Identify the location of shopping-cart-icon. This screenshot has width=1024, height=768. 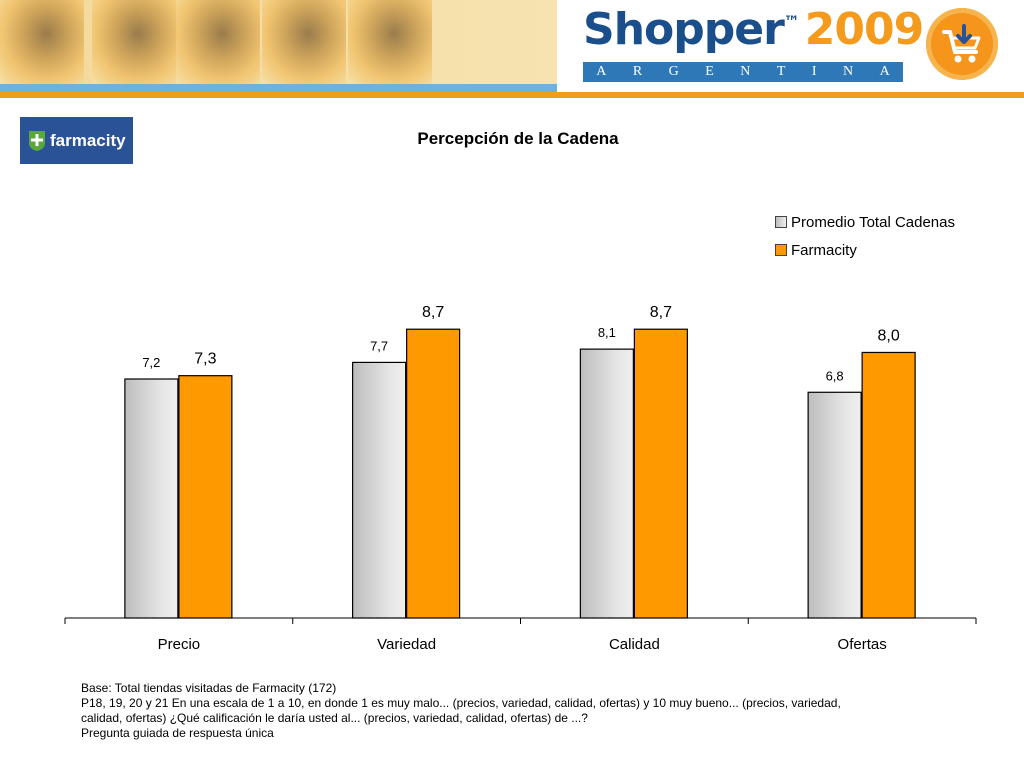
(962, 44).